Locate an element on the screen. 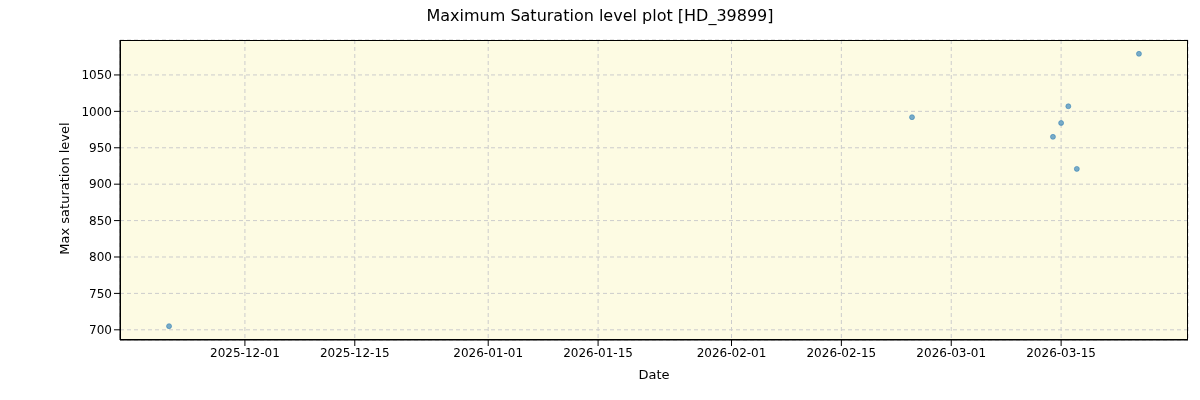 The width and height of the screenshot is (1200, 400). x-tick-label: 2025-12-01 is located at coordinates (245, 352).